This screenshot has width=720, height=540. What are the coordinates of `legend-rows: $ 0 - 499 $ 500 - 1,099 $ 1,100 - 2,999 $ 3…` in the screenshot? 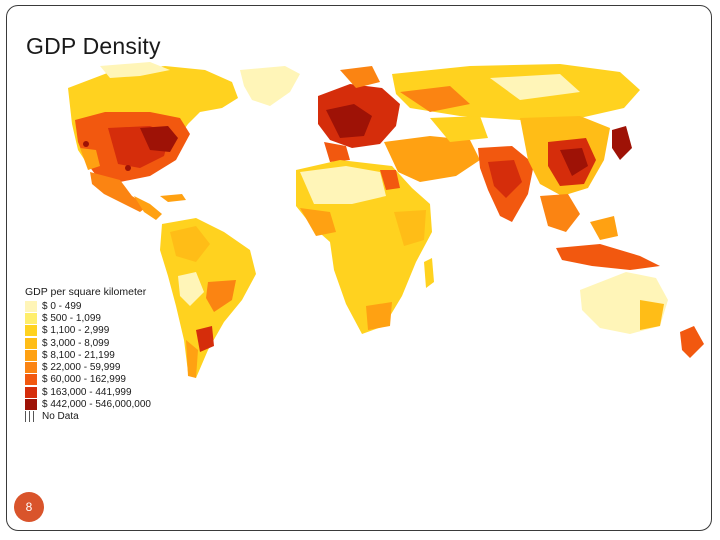 It's located at (125, 361).